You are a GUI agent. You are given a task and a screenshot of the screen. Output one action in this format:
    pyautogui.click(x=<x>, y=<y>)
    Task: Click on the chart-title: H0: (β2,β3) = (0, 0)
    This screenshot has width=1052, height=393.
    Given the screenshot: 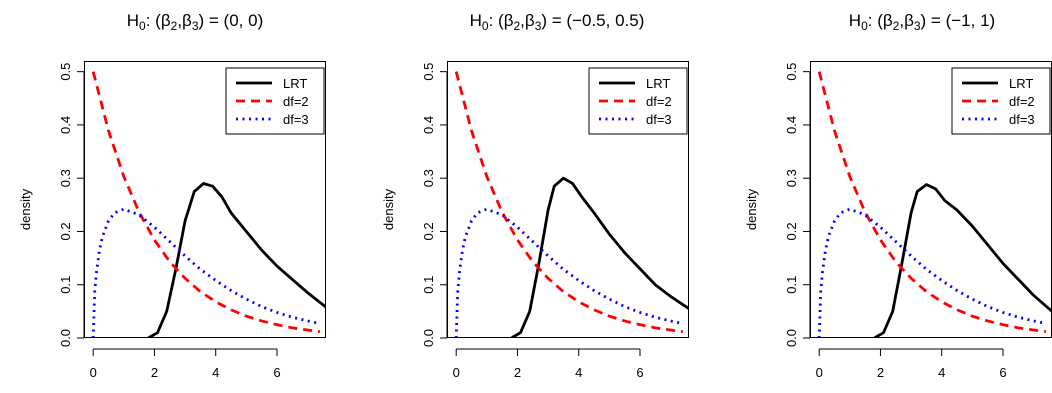 What is the action you would take?
    pyautogui.click(x=195, y=22)
    